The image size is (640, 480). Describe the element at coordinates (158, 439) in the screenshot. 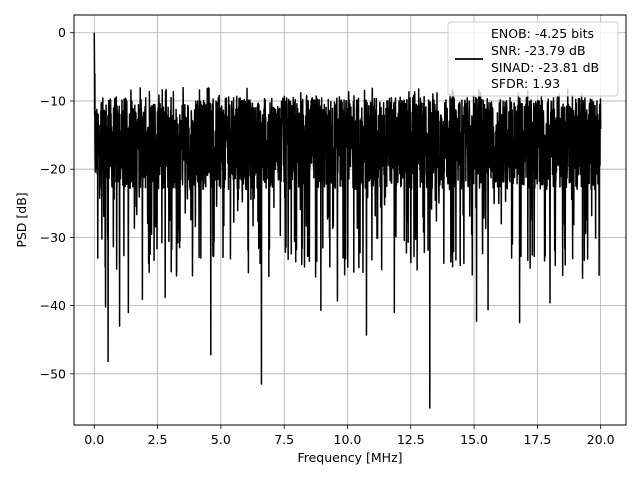

I see `x-tick-label: 2.5` at that location.